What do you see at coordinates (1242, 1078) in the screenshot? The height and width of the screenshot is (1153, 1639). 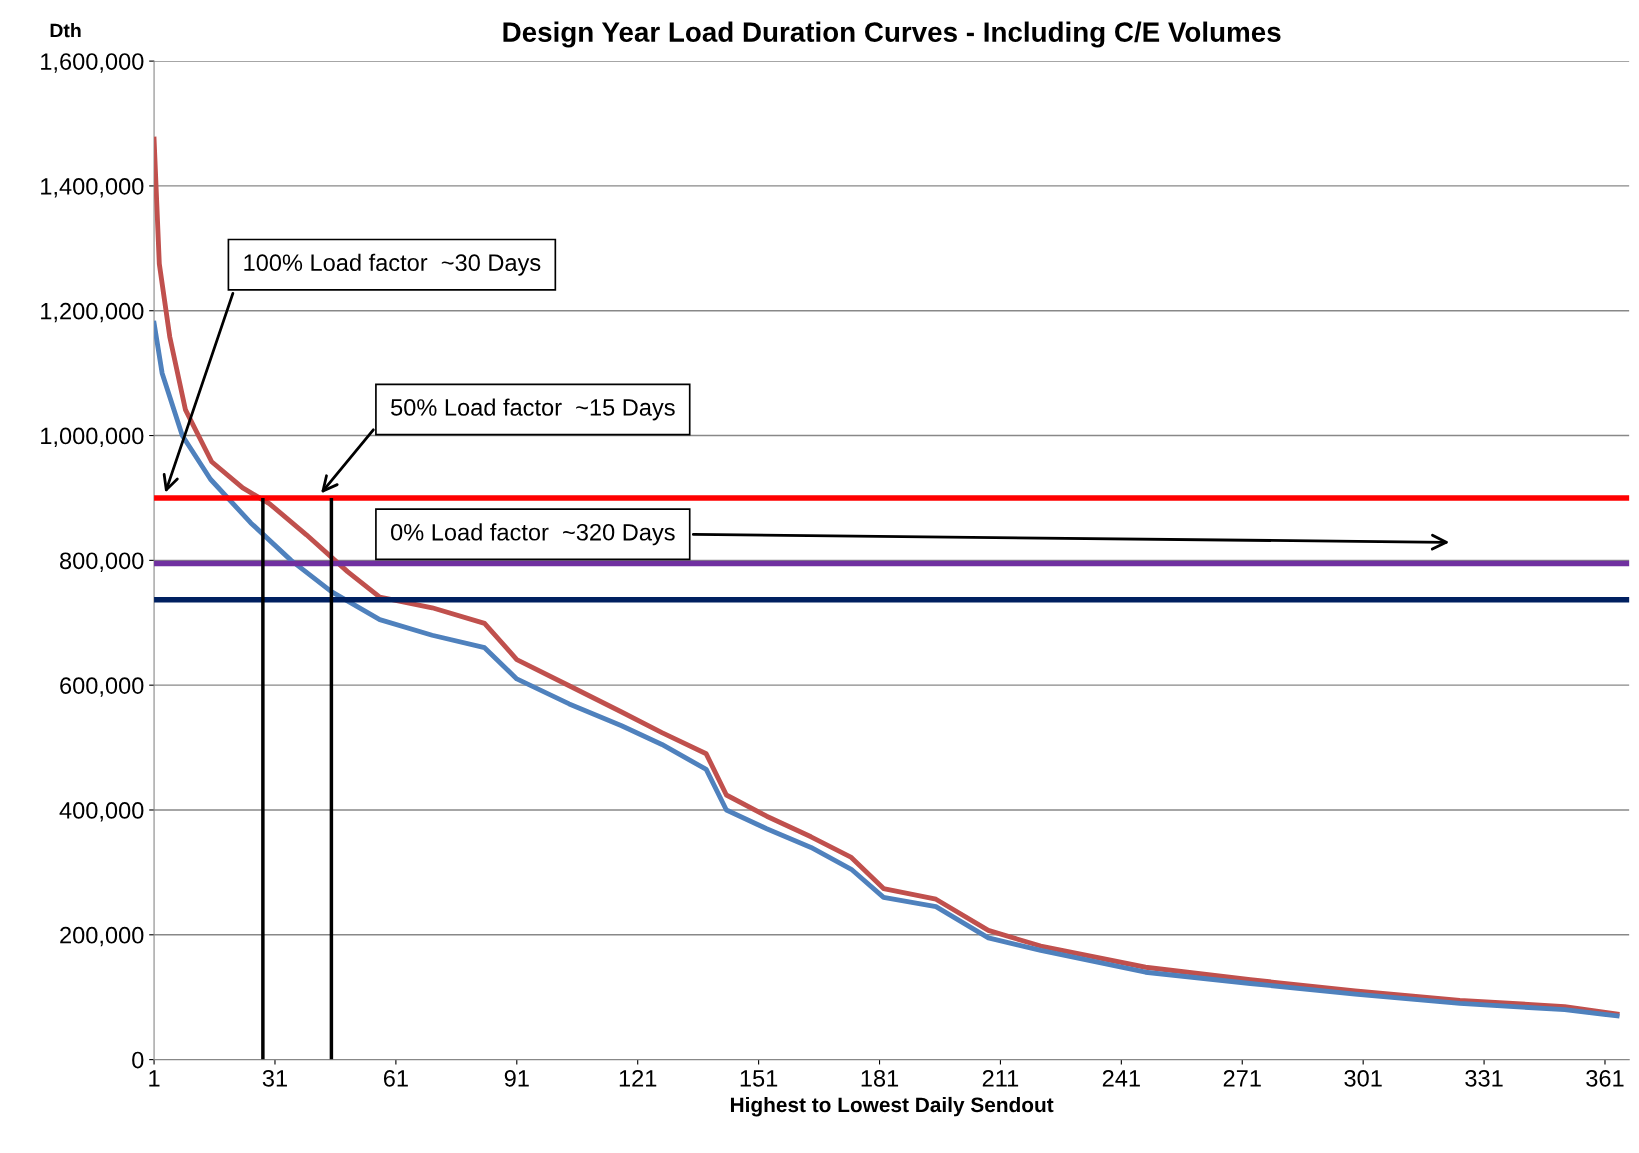 I see `x-tick-label: 271` at bounding box center [1242, 1078].